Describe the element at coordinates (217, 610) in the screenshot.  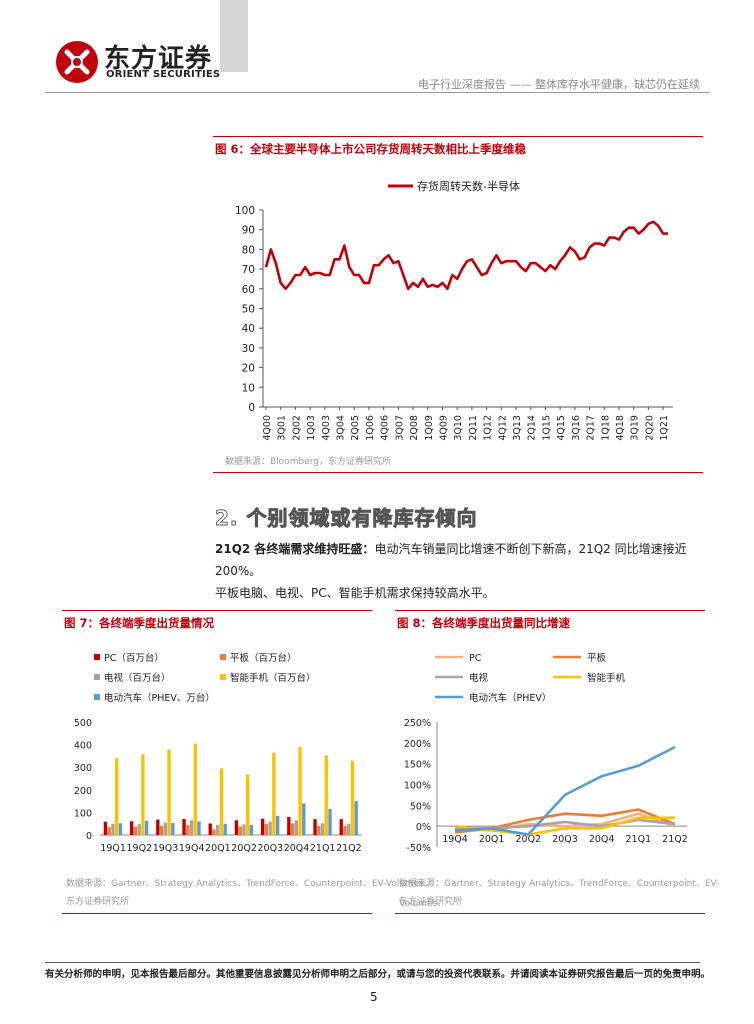
I see `fig7-top-rule` at that location.